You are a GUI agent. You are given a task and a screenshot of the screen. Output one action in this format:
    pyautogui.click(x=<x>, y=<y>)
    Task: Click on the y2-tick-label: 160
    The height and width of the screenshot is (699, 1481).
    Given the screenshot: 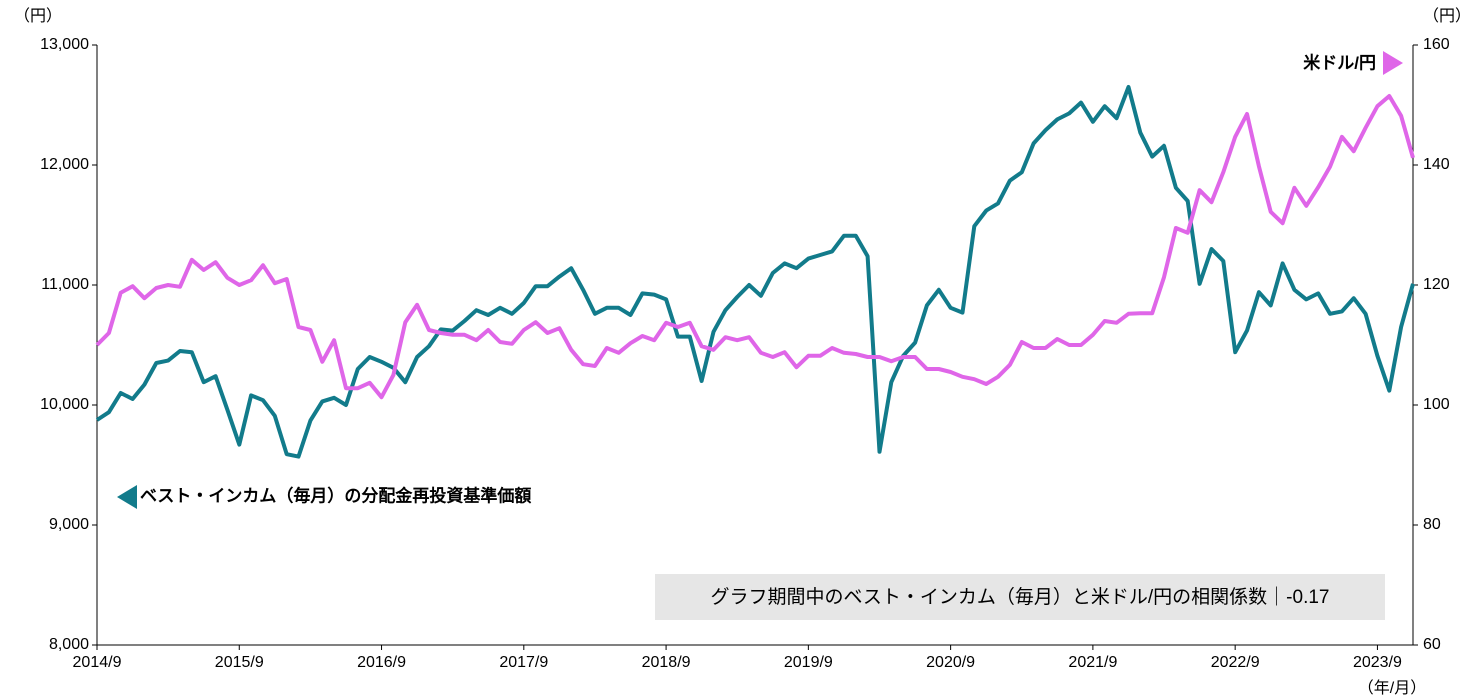 What is the action you would take?
    pyautogui.click(x=1436, y=44)
    